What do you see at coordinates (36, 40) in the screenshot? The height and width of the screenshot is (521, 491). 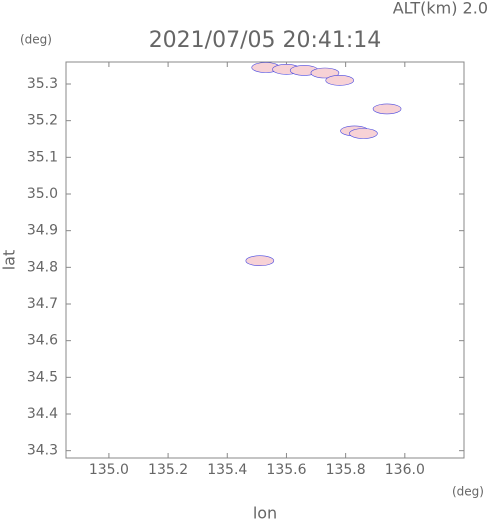 I see `y-unit: (deg)` at bounding box center [36, 40].